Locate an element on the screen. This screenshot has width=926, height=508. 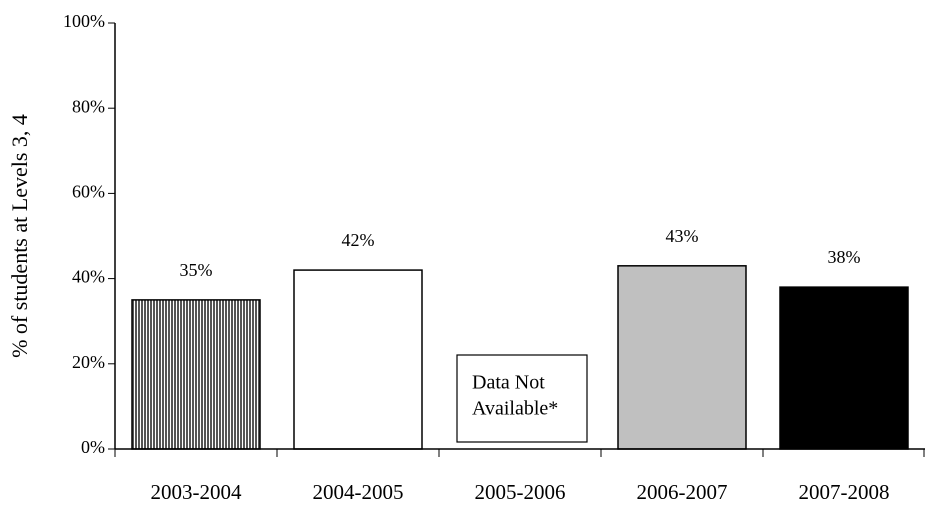
annotation-box is located at coordinates (522, 398).